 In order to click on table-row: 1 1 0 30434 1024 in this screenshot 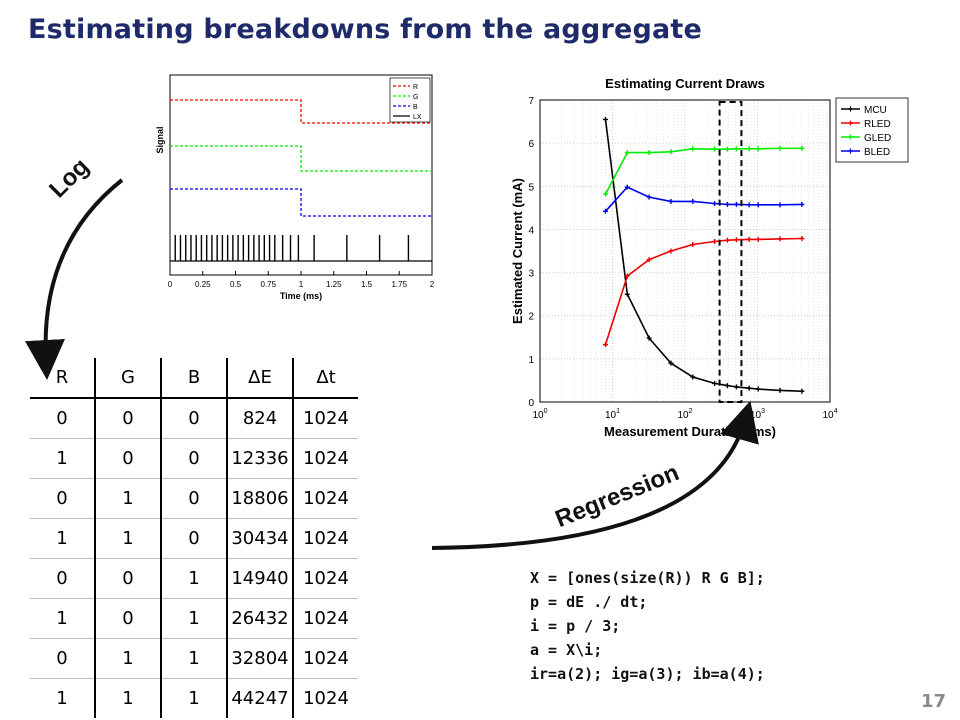, I will do `click(194, 538)`.